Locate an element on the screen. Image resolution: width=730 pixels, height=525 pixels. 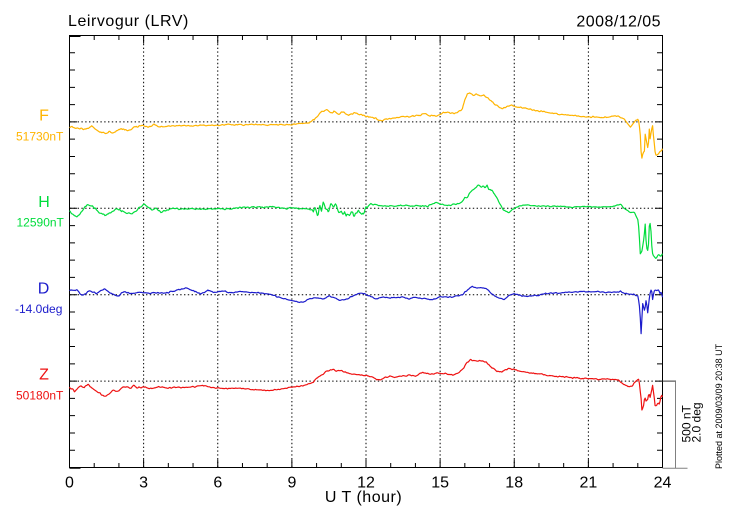
svg-text: 2008/12/05 is located at coordinates (618, 22).